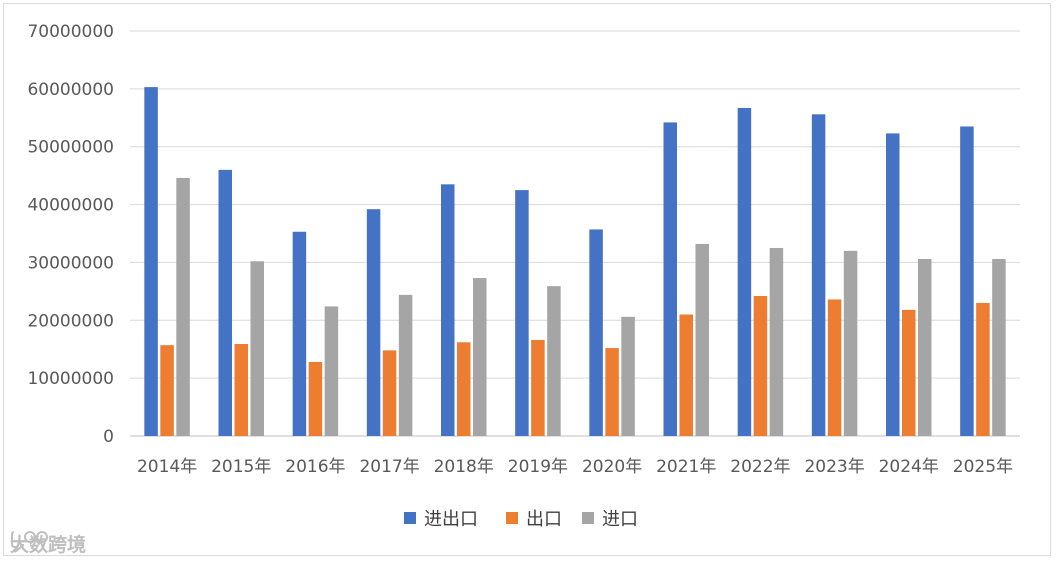 Image resolution: width=1058 pixels, height=563 pixels. Describe the element at coordinates (241, 467) in the screenshot. I see `x-tick-label: 2015年` at that location.